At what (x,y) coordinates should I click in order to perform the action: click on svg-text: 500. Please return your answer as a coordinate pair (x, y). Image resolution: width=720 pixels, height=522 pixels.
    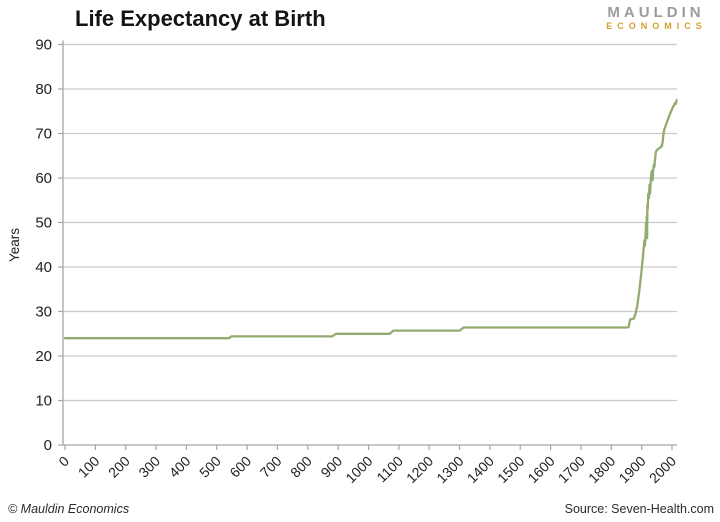
    Looking at the image, I should click on (210, 467).